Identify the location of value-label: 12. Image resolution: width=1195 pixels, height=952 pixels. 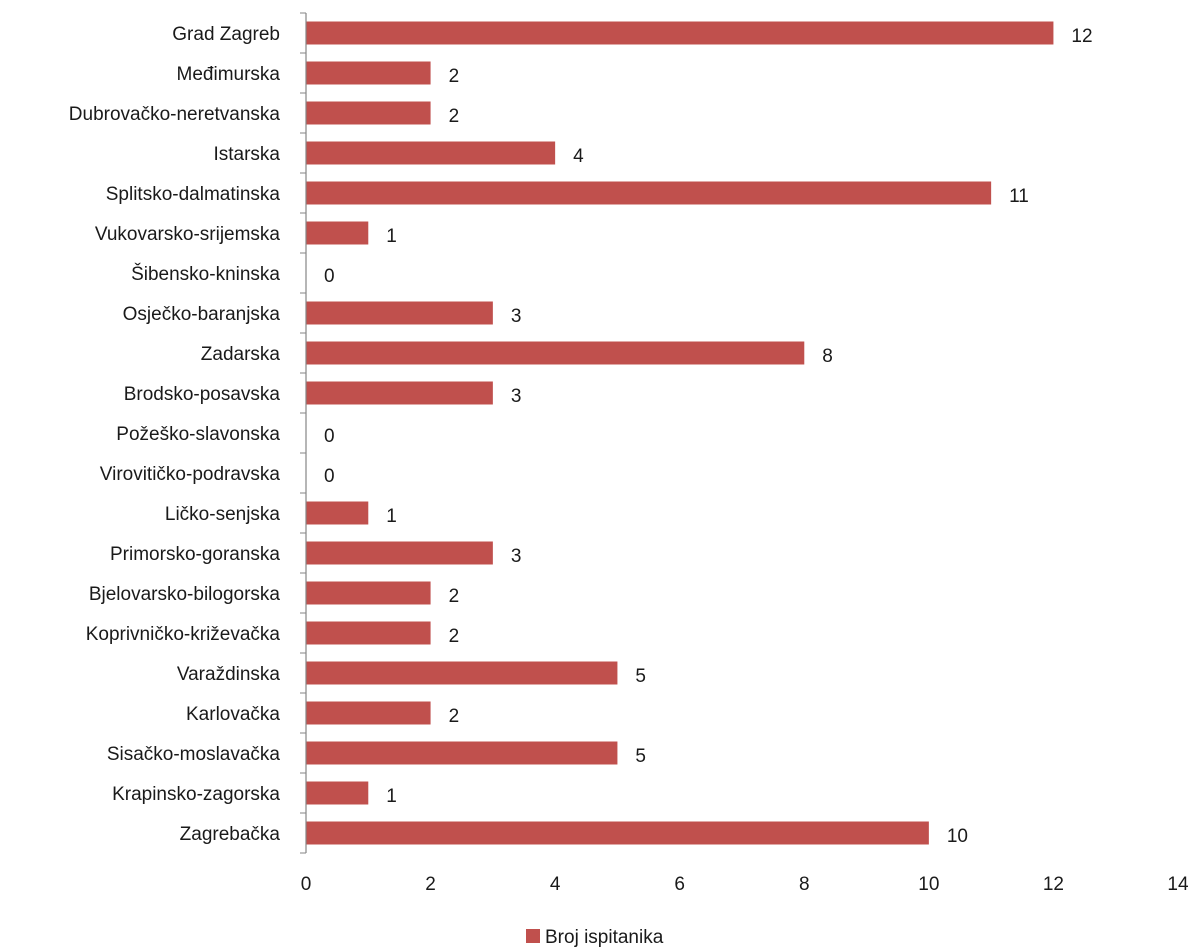
(1081, 36).